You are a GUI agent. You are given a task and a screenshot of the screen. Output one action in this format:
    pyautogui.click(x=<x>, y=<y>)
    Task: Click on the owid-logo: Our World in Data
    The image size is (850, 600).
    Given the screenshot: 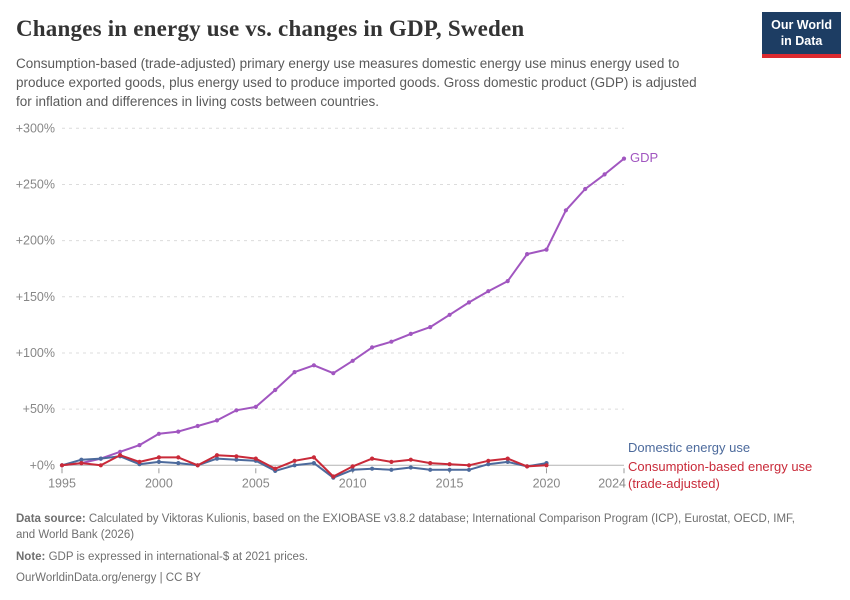 What is the action you would take?
    pyautogui.click(x=801, y=35)
    